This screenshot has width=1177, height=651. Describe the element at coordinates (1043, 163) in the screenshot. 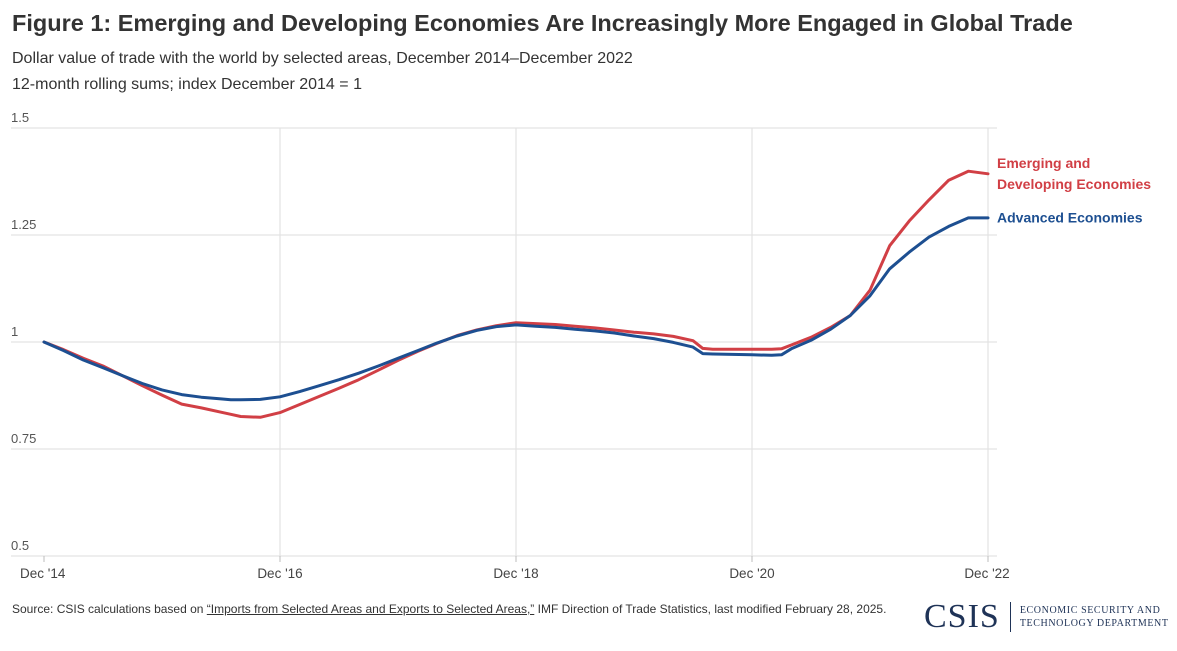

I see `series-label-line: Emerging and` at that location.